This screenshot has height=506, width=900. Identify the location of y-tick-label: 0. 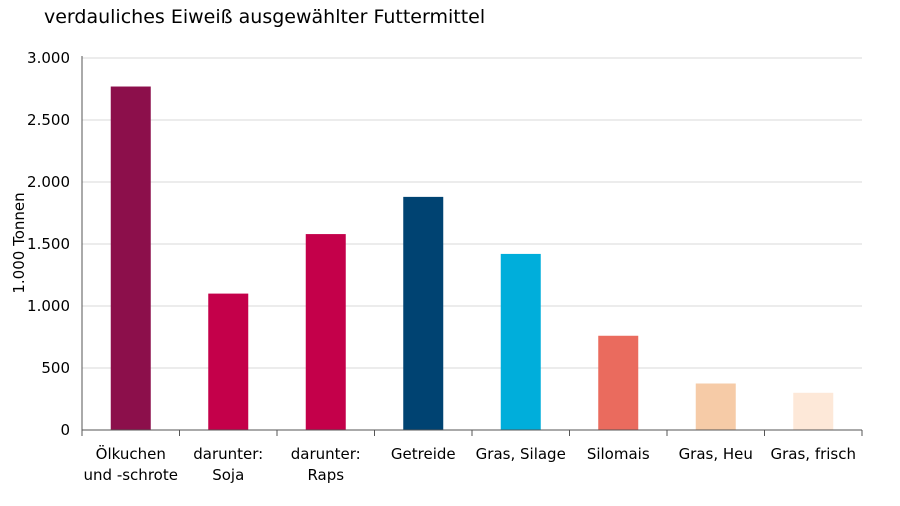
(65, 430).